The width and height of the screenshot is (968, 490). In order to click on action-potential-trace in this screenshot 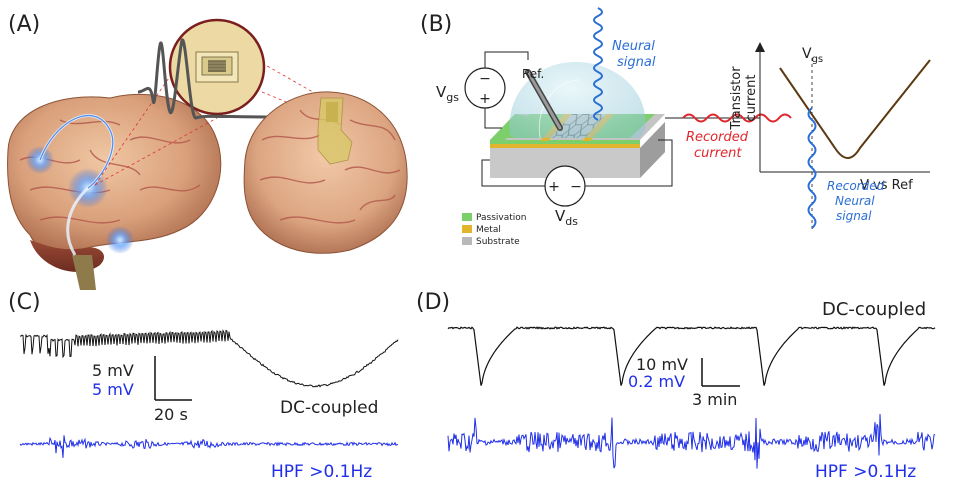, I will do `click(208, 79)`.